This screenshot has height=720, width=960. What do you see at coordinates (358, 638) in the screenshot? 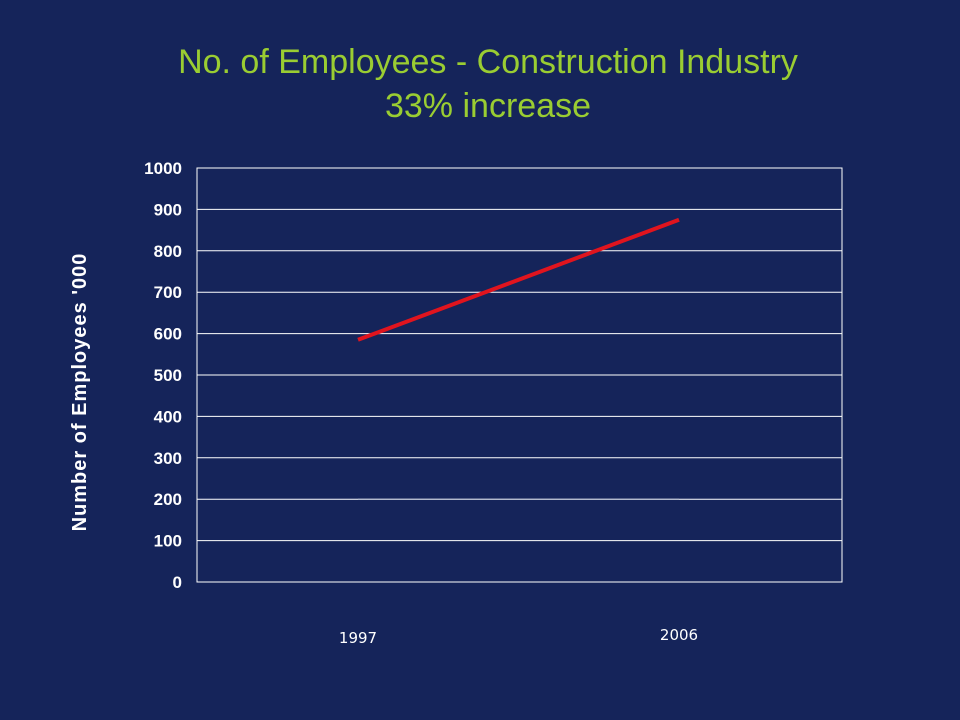
I see `x-tick-label-1997: 1997` at bounding box center [358, 638].